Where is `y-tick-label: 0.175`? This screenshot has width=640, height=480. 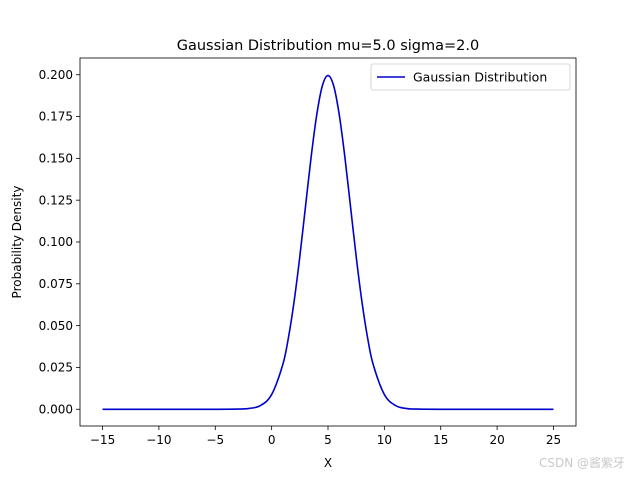
y-tick-label: 0.175 is located at coordinates (56, 117).